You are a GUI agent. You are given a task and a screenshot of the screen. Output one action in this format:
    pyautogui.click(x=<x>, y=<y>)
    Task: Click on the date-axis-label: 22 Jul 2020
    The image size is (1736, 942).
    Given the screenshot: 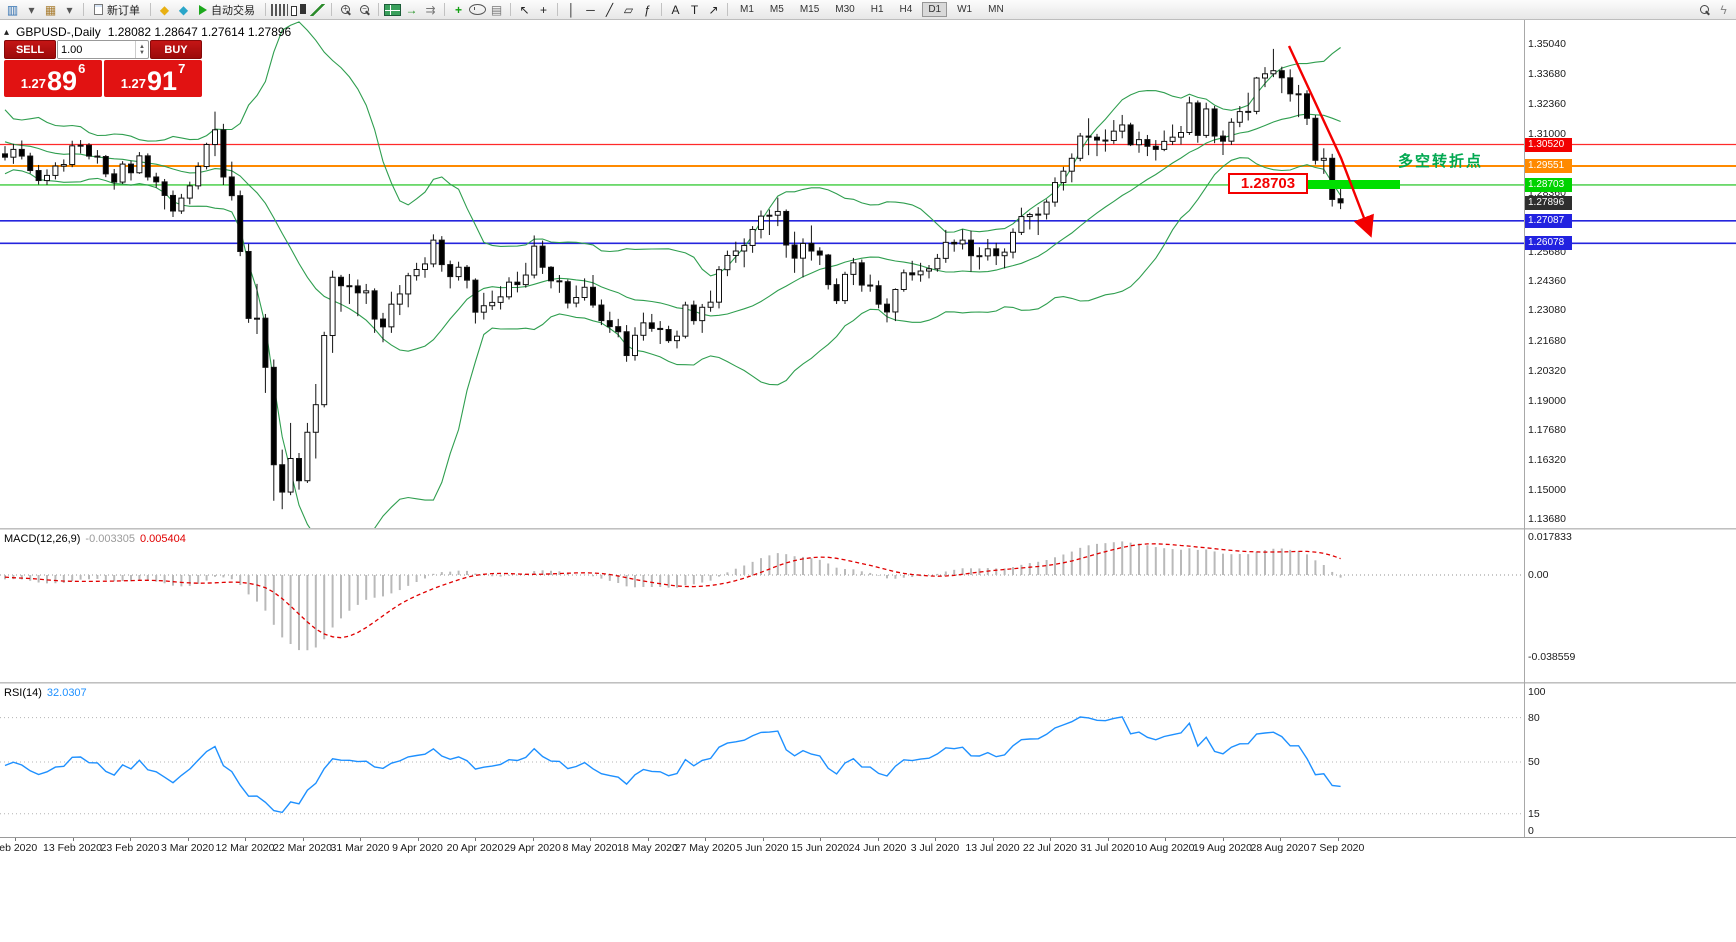 What is the action you would take?
    pyautogui.click(x=1050, y=848)
    